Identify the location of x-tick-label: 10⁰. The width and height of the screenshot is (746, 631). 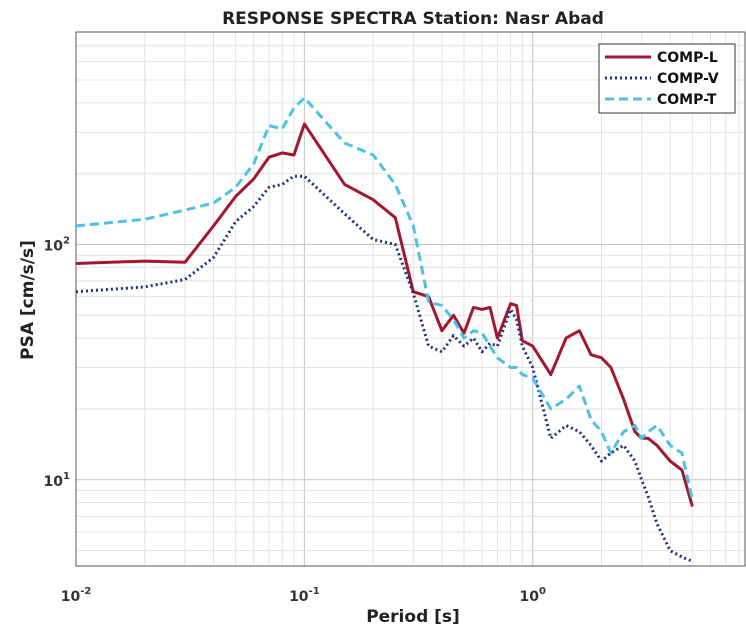
(533, 595).